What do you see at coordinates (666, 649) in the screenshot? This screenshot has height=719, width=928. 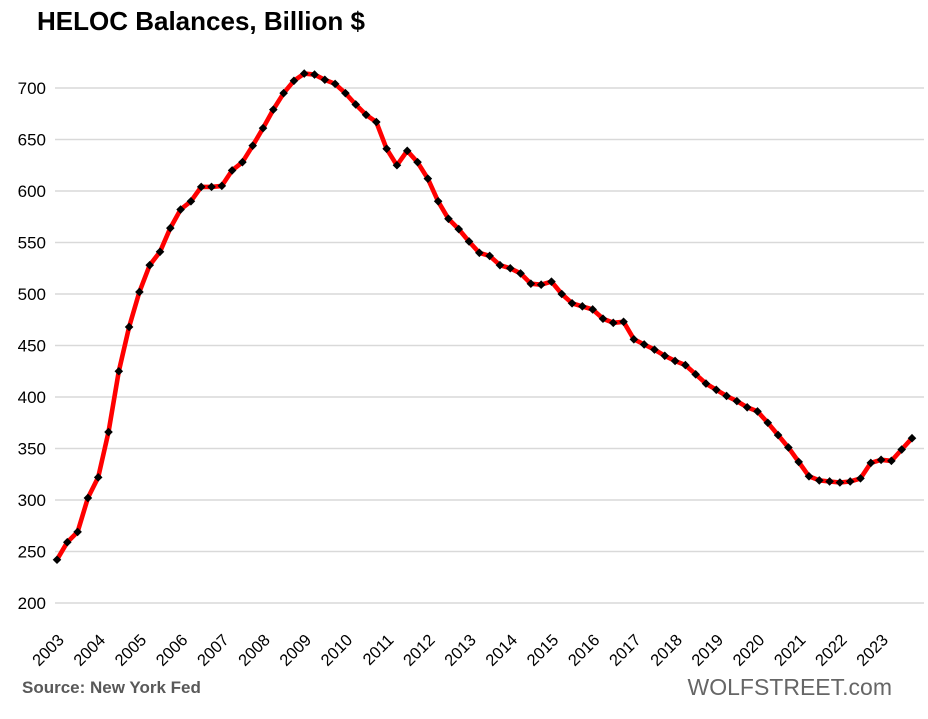 I see `x-axis-tick-label: 2018` at bounding box center [666, 649].